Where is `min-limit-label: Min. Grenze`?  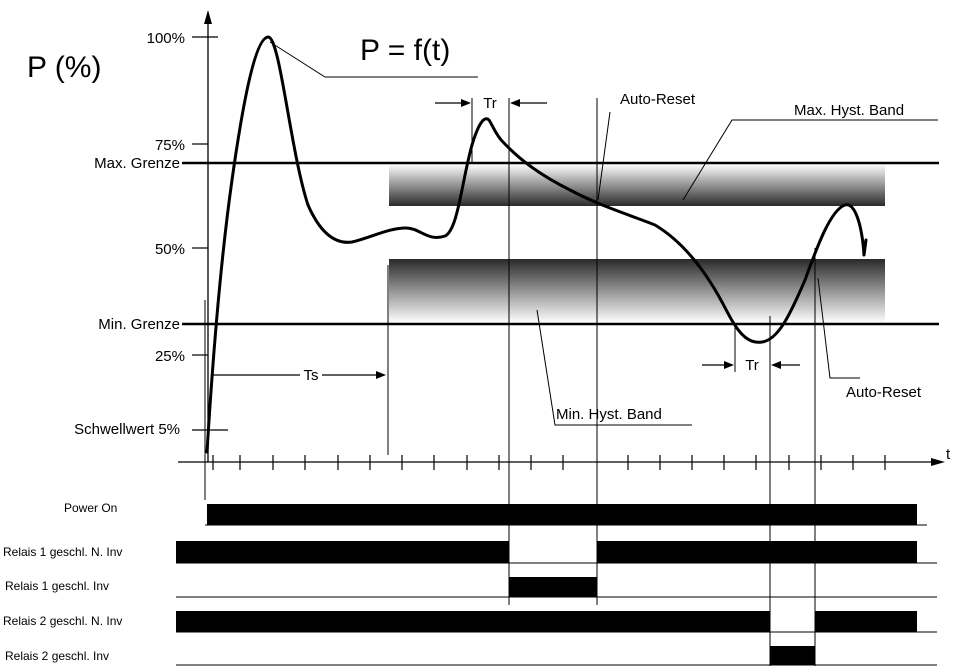 min-limit-label: Min. Grenze is located at coordinates (139, 324).